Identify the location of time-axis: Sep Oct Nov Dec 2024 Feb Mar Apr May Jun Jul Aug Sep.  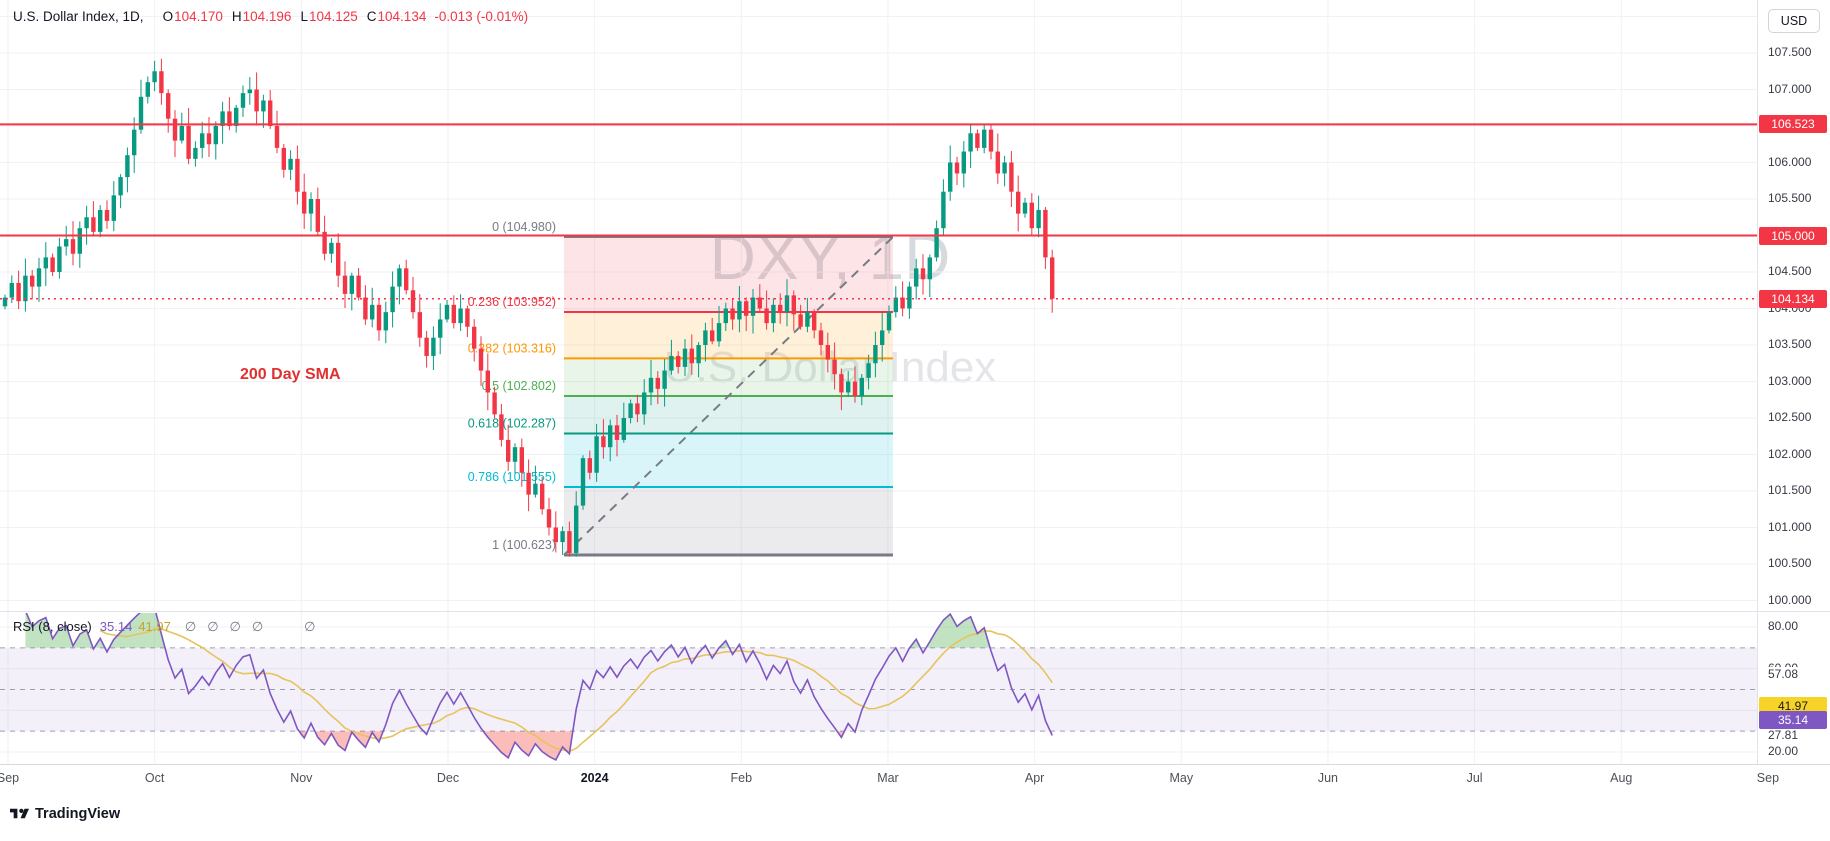
(915, 777).